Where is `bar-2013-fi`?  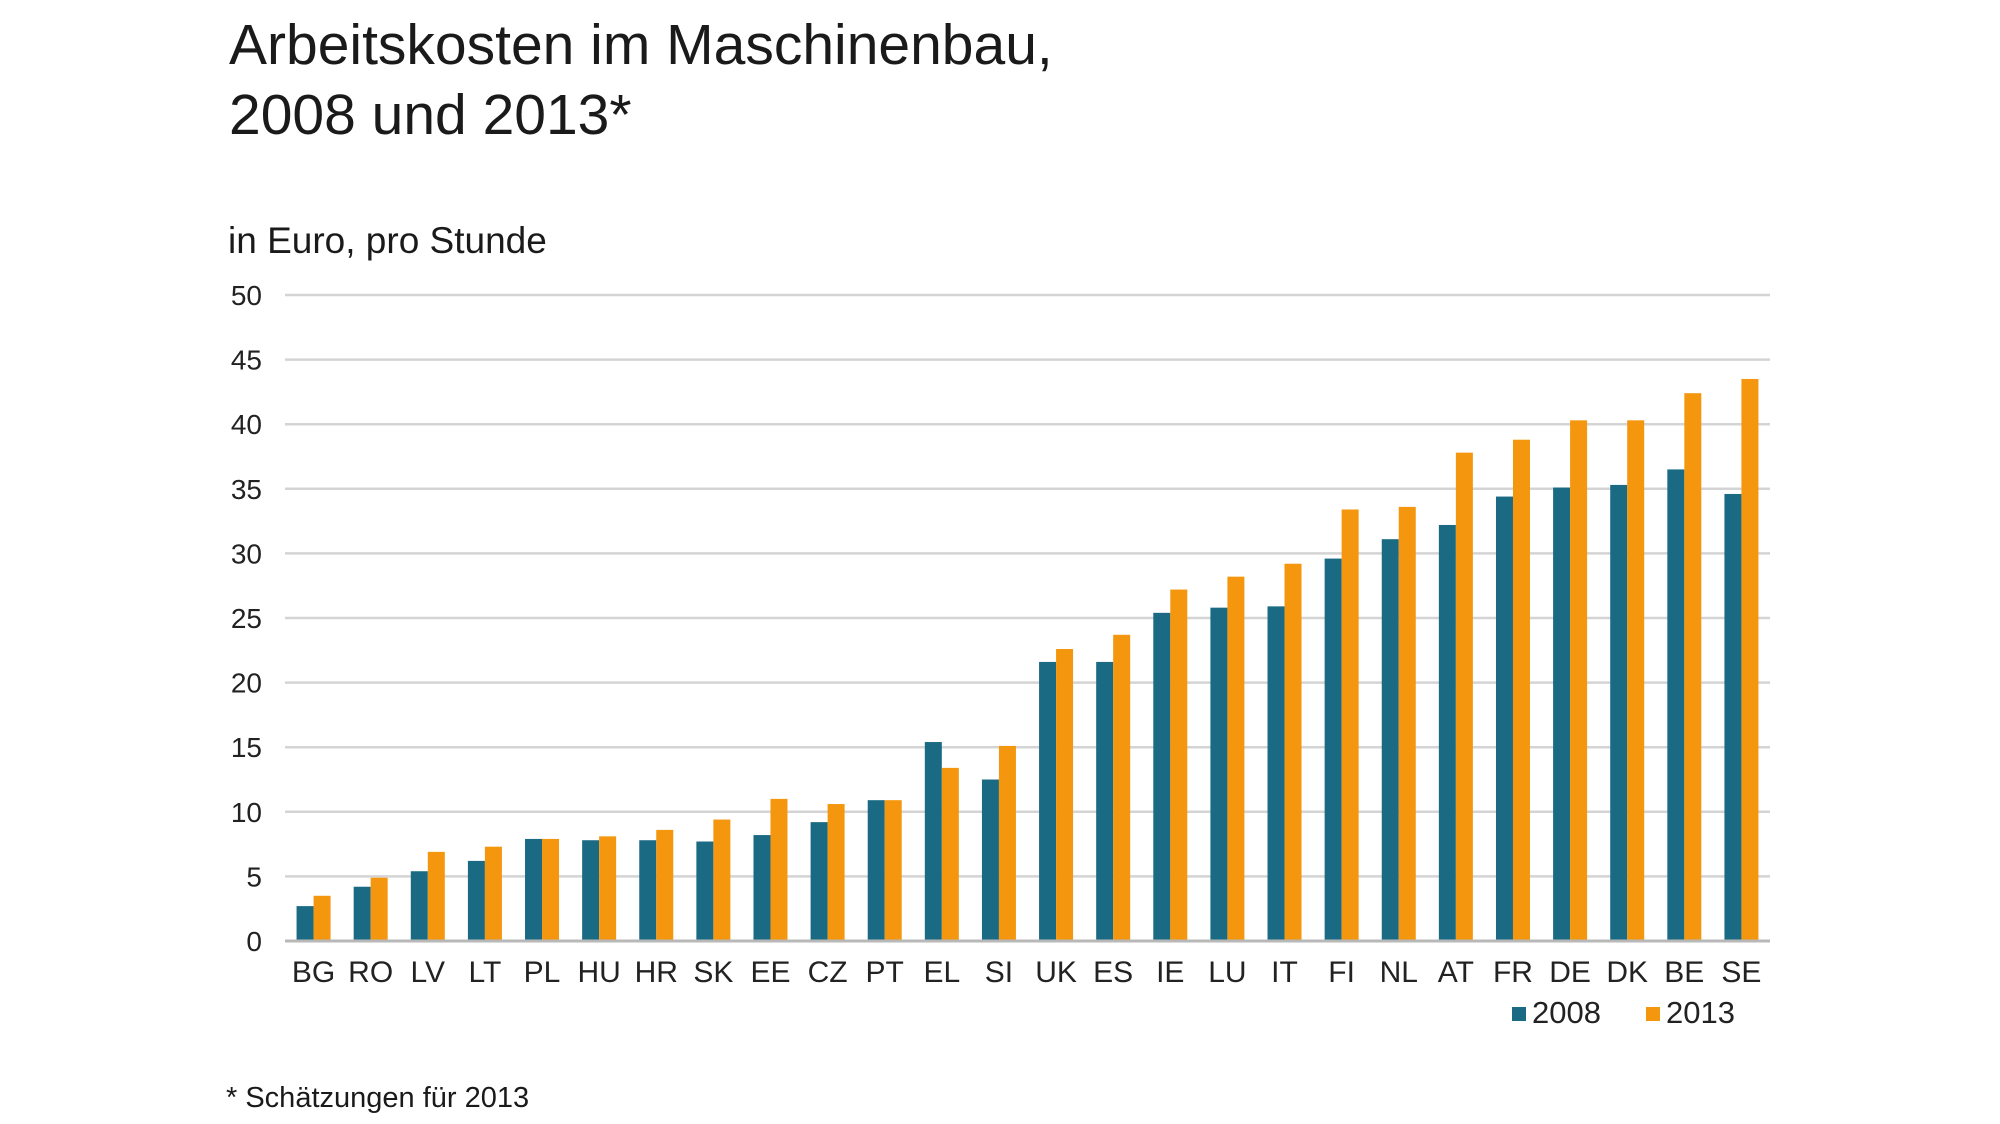 bar-2013-fi is located at coordinates (1350, 725).